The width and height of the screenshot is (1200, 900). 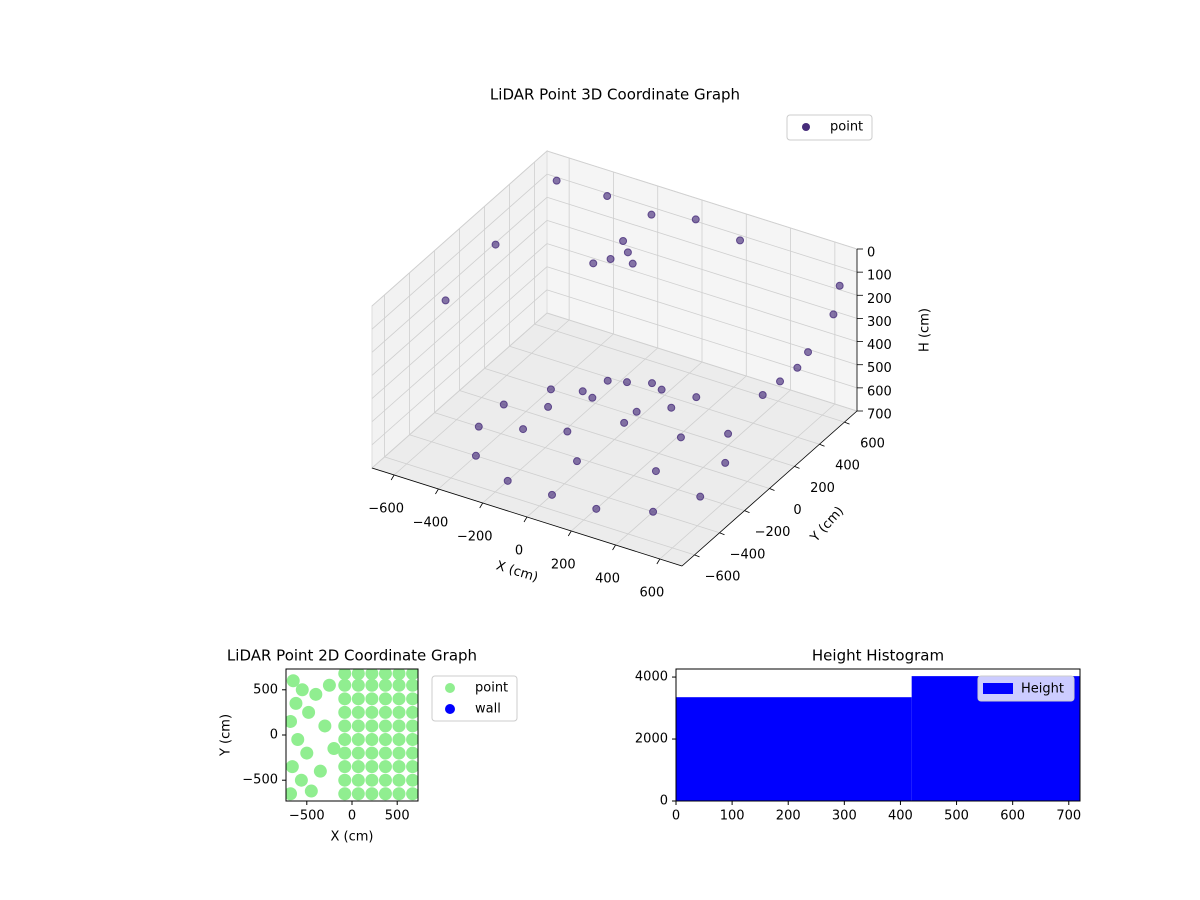 What do you see at coordinates (1068, 816) in the screenshot?
I see `x-tick-label: 700` at bounding box center [1068, 816].